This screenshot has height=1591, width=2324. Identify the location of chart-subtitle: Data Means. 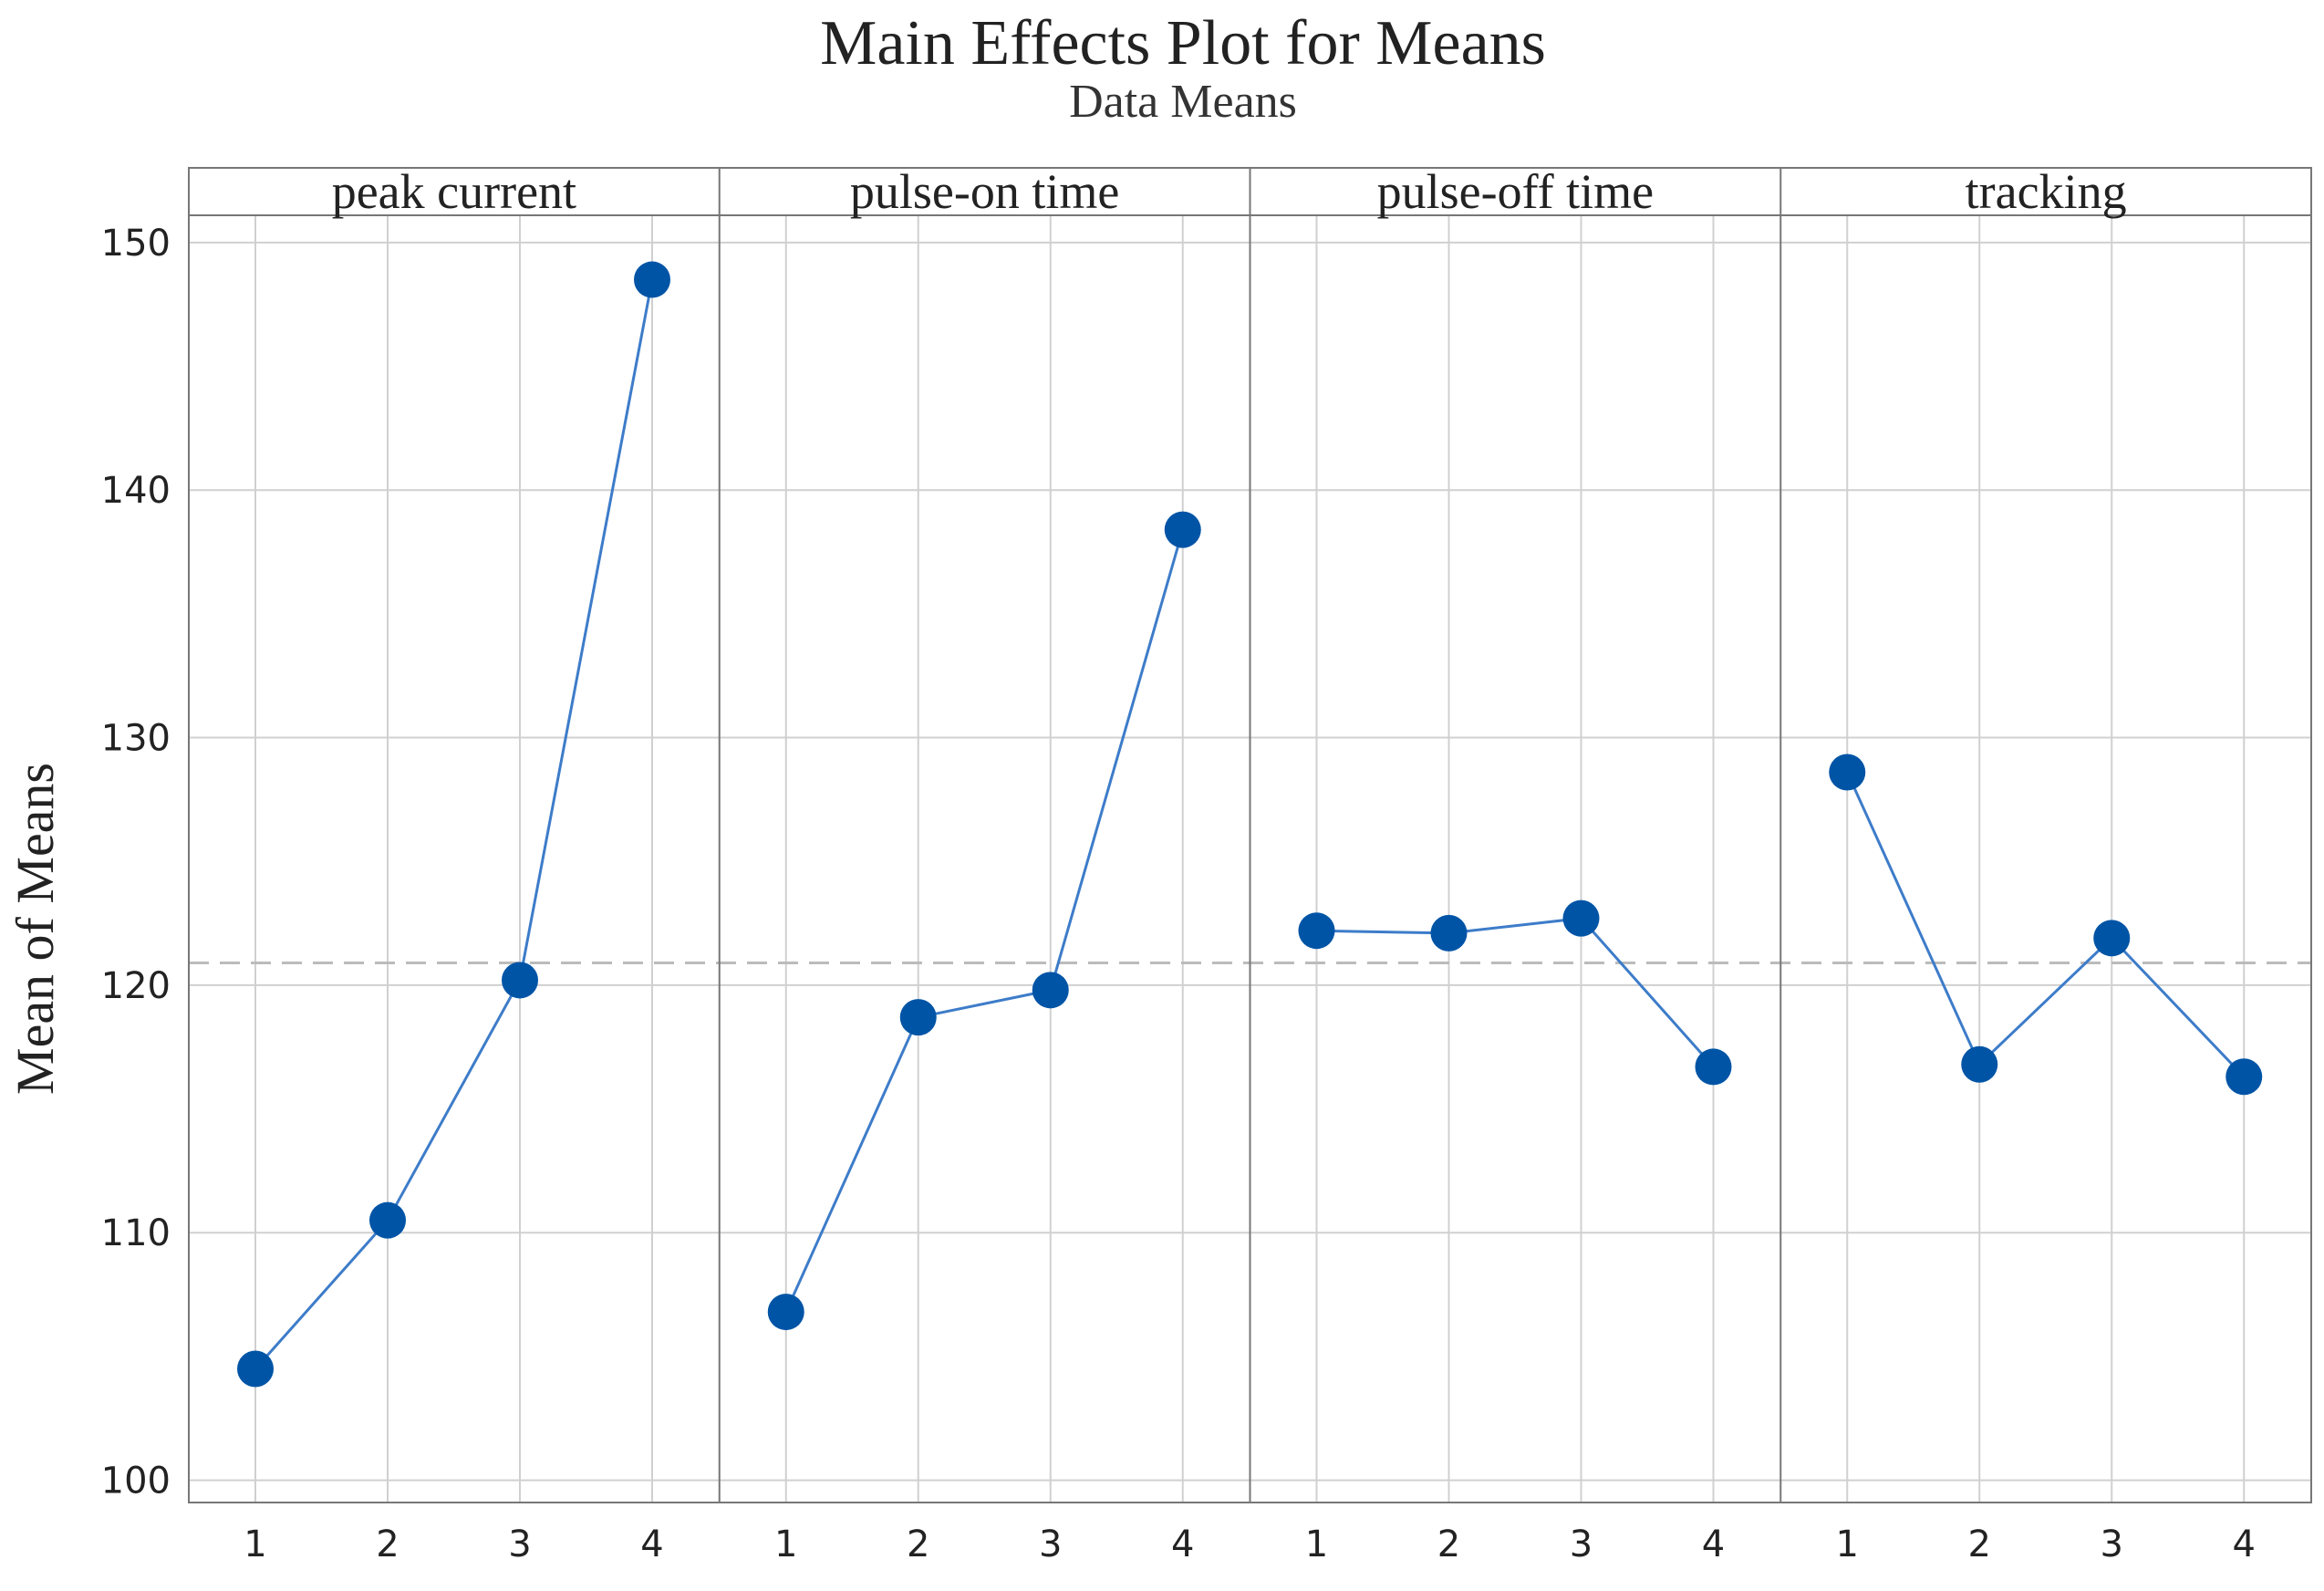
(1183, 102).